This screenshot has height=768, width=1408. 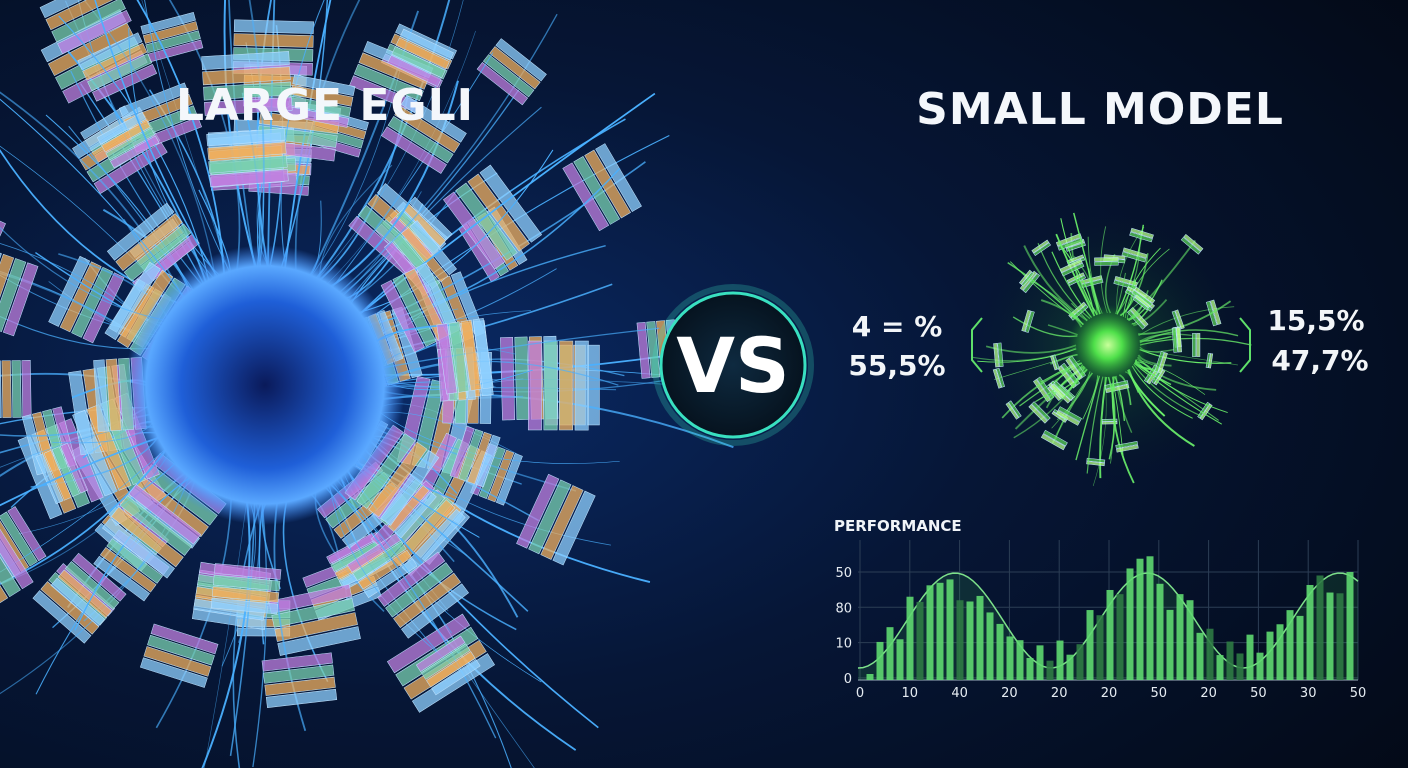 I want to click on x-tick-label: 30, so click(x=1308, y=693).